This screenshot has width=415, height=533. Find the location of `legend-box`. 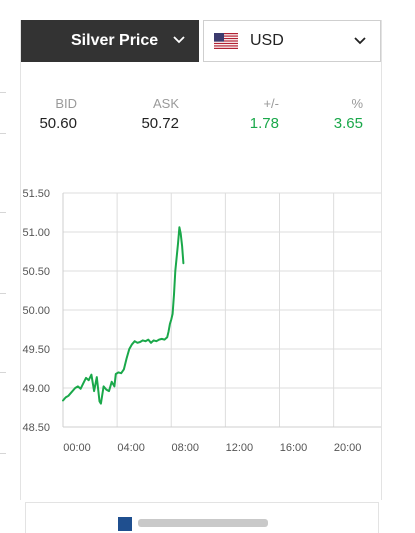

legend-box is located at coordinates (202, 517).